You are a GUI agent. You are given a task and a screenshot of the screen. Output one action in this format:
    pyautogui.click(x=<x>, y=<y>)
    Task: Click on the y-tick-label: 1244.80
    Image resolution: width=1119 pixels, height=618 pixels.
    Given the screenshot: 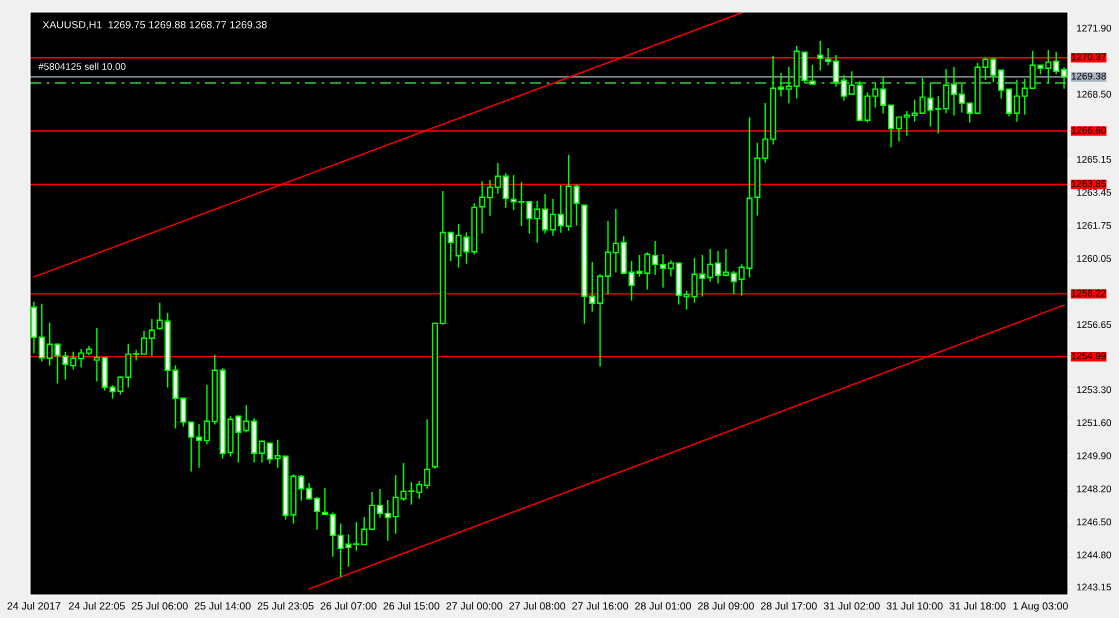 What is the action you would take?
    pyautogui.click(x=1094, y=555)
    